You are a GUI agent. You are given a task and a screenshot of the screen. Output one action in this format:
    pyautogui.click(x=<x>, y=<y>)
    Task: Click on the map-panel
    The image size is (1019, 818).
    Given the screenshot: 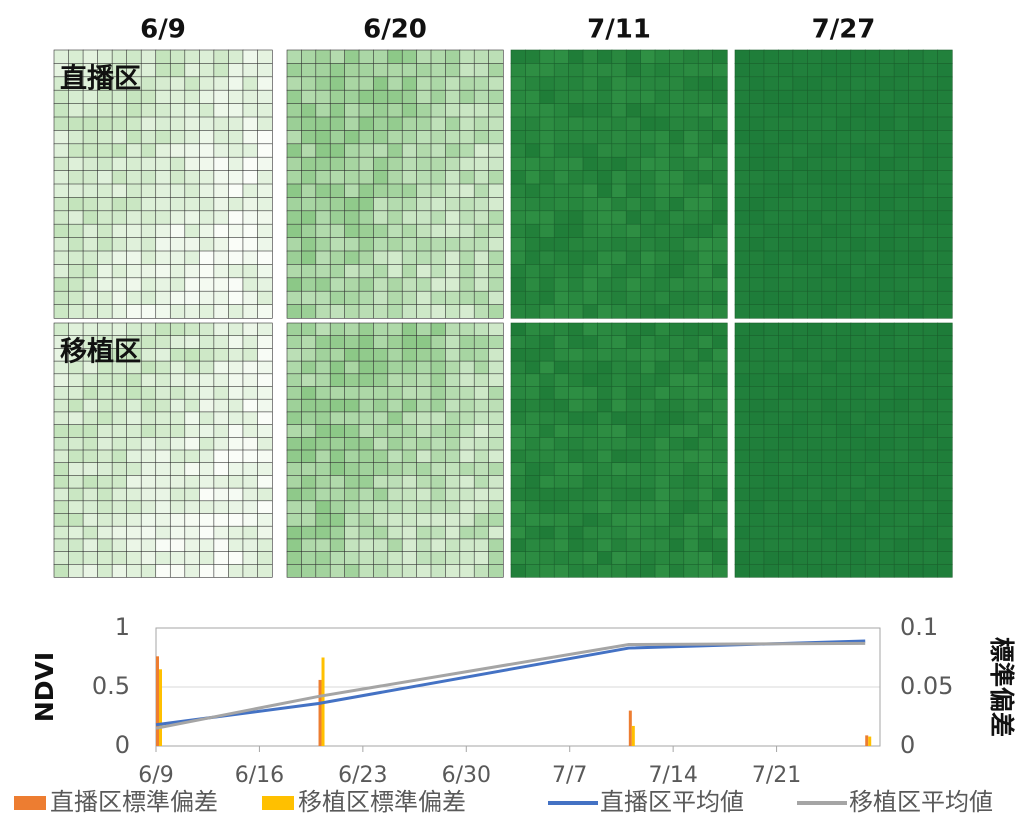 What is the action you would take?
    pyautogui.click(x=163, y=184)
    